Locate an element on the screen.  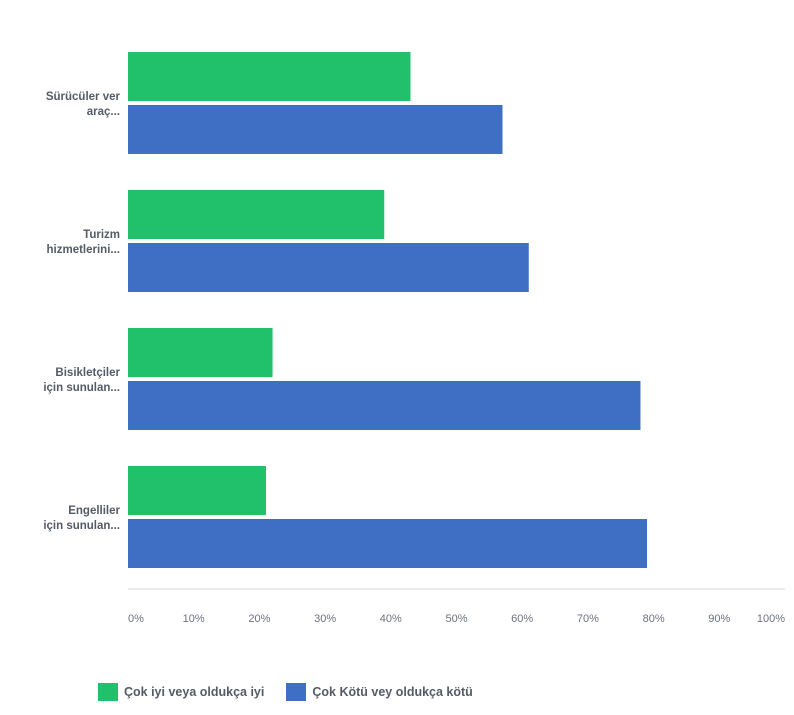
x-tick-labels: 0% 10% 20% 30% 40% 50% 60% 70% 80% 90% 100% is located at coordinates (456, 619).